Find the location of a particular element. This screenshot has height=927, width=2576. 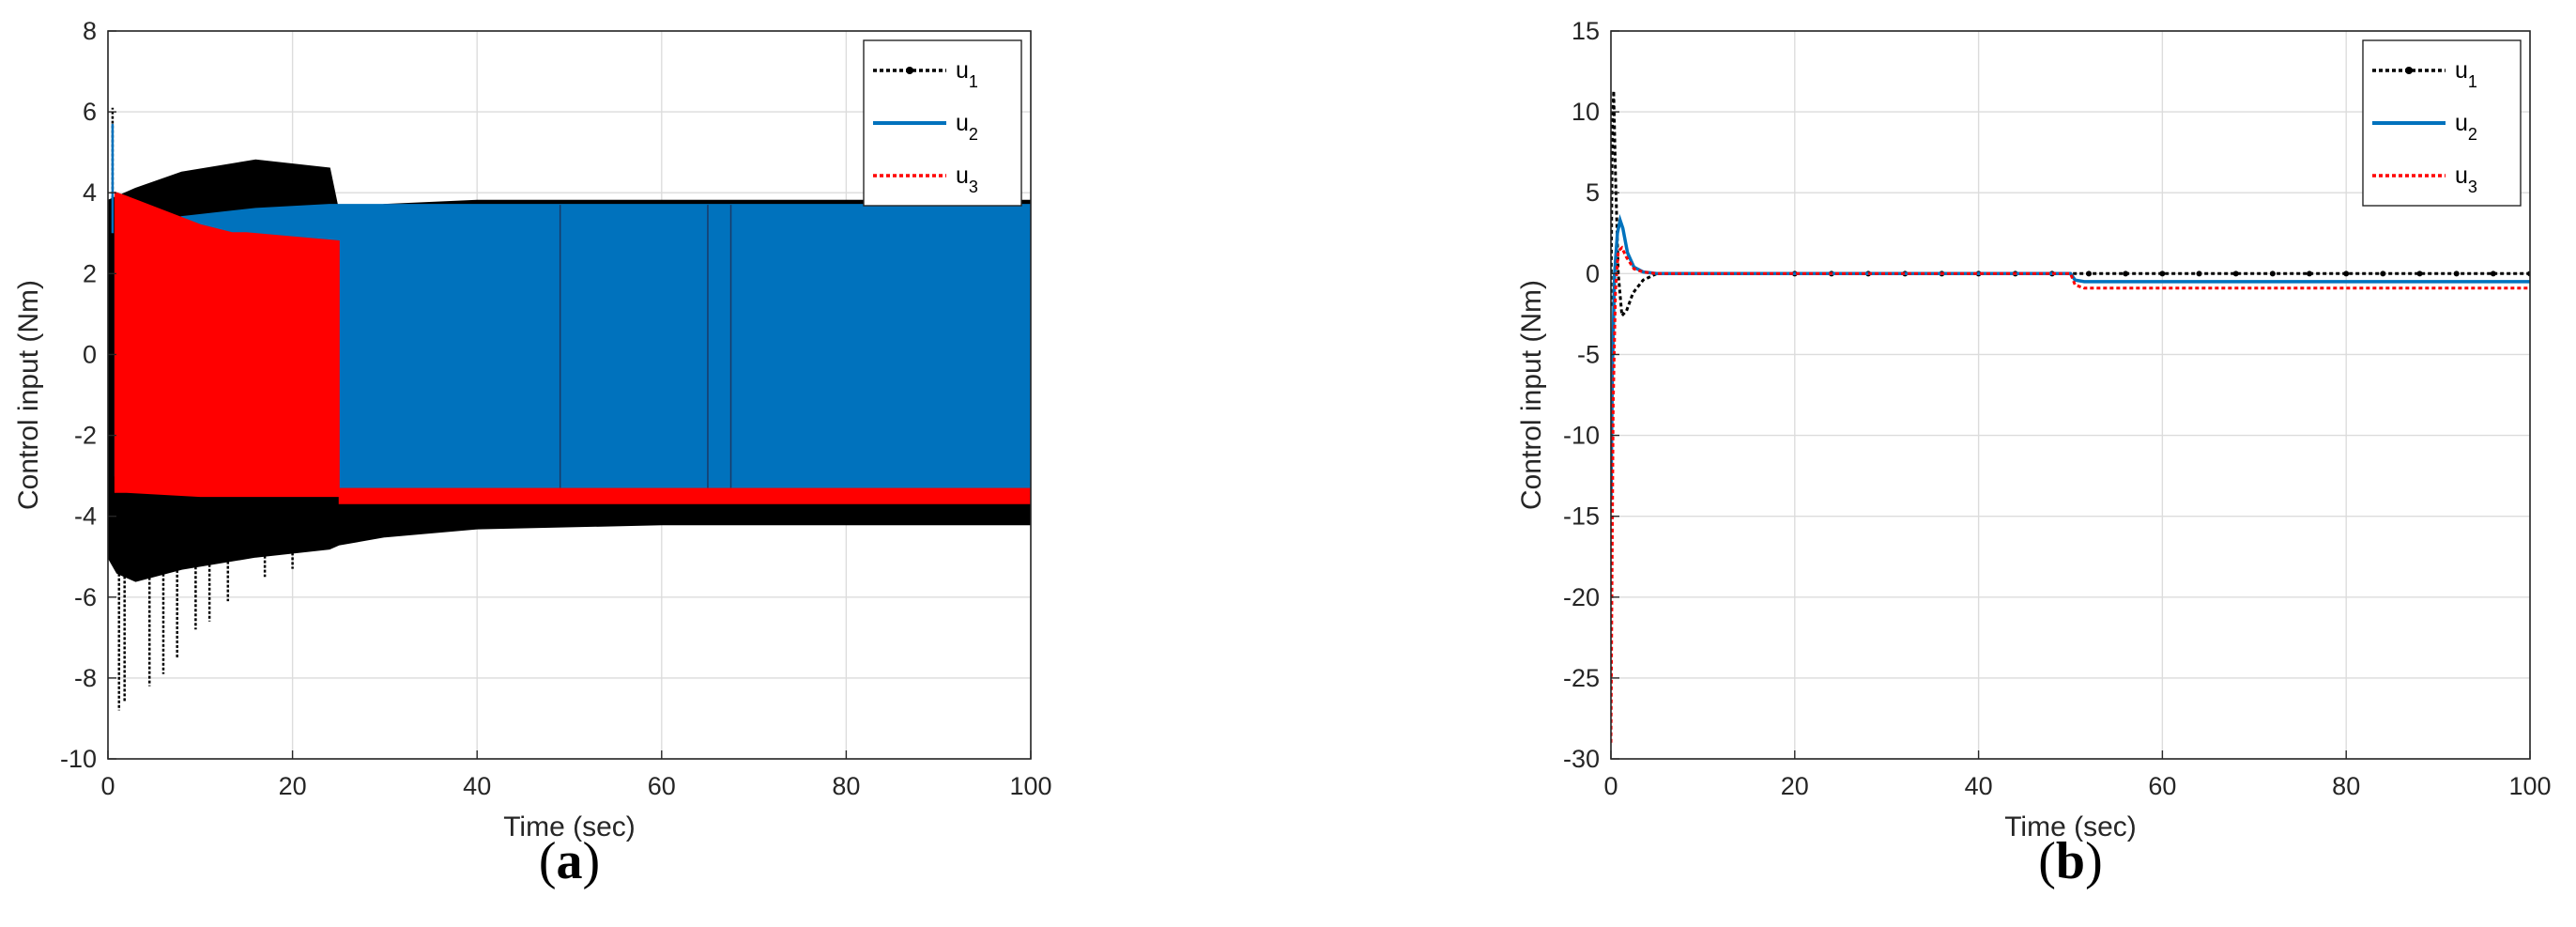

caption-letter: b is located at coordinates (2071, 861).